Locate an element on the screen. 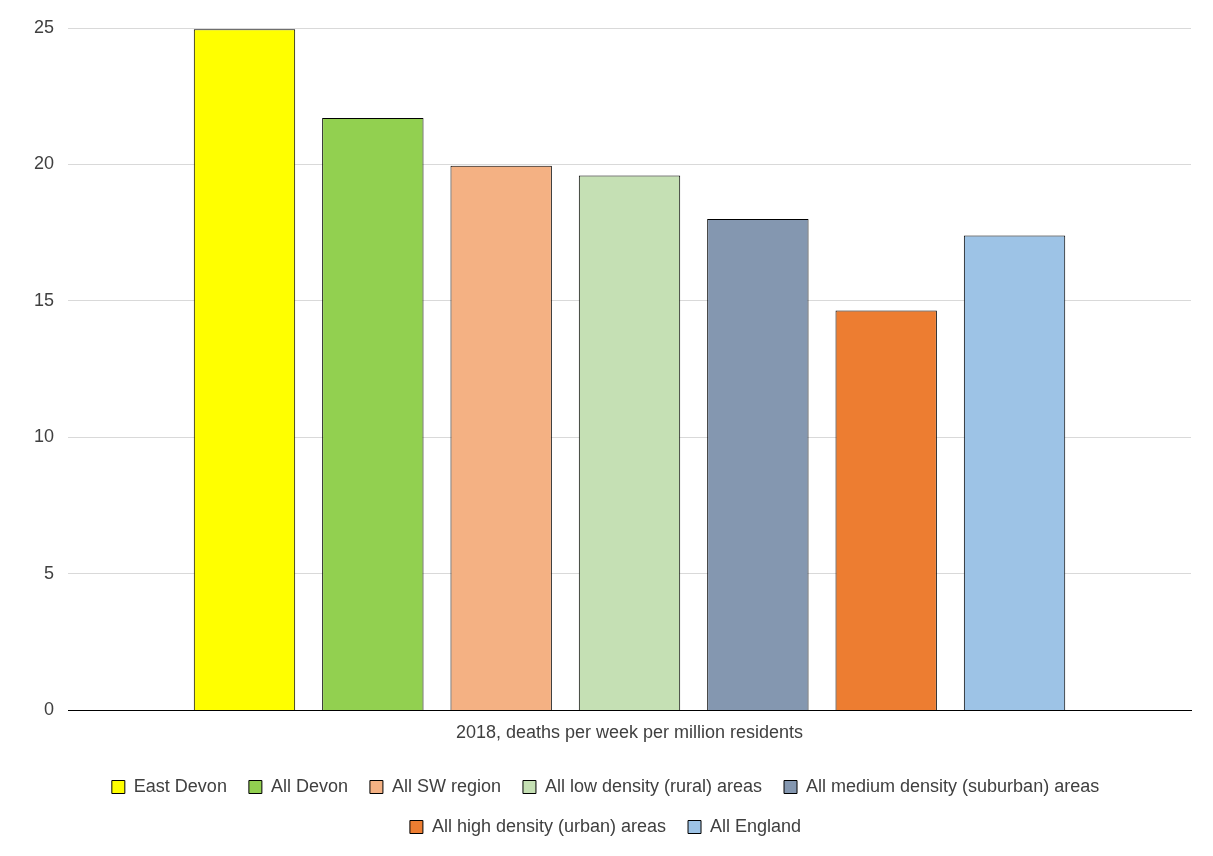 The image size is (1213, 856). legend-label: East Devon is located at coordinates (180, 785).